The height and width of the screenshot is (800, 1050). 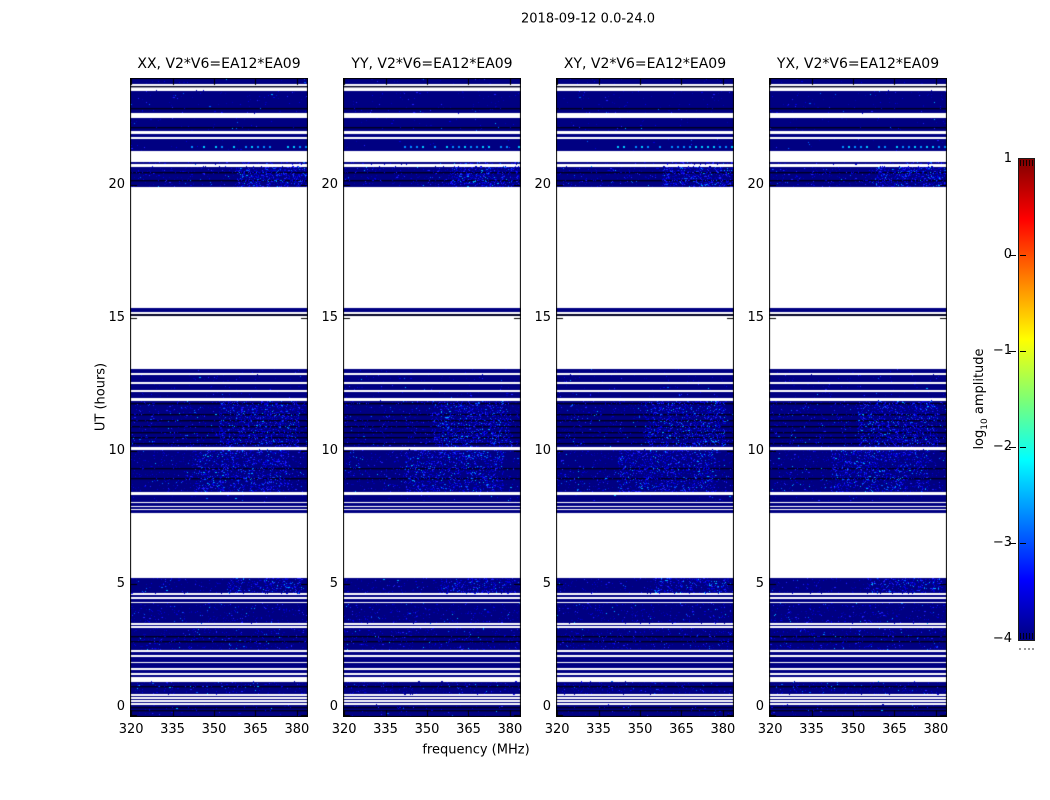 What do you see at coordinates (1026, 649) in the screenshot?
I see `colorbar-dotted-edge` at bounding box center [1026, 649].